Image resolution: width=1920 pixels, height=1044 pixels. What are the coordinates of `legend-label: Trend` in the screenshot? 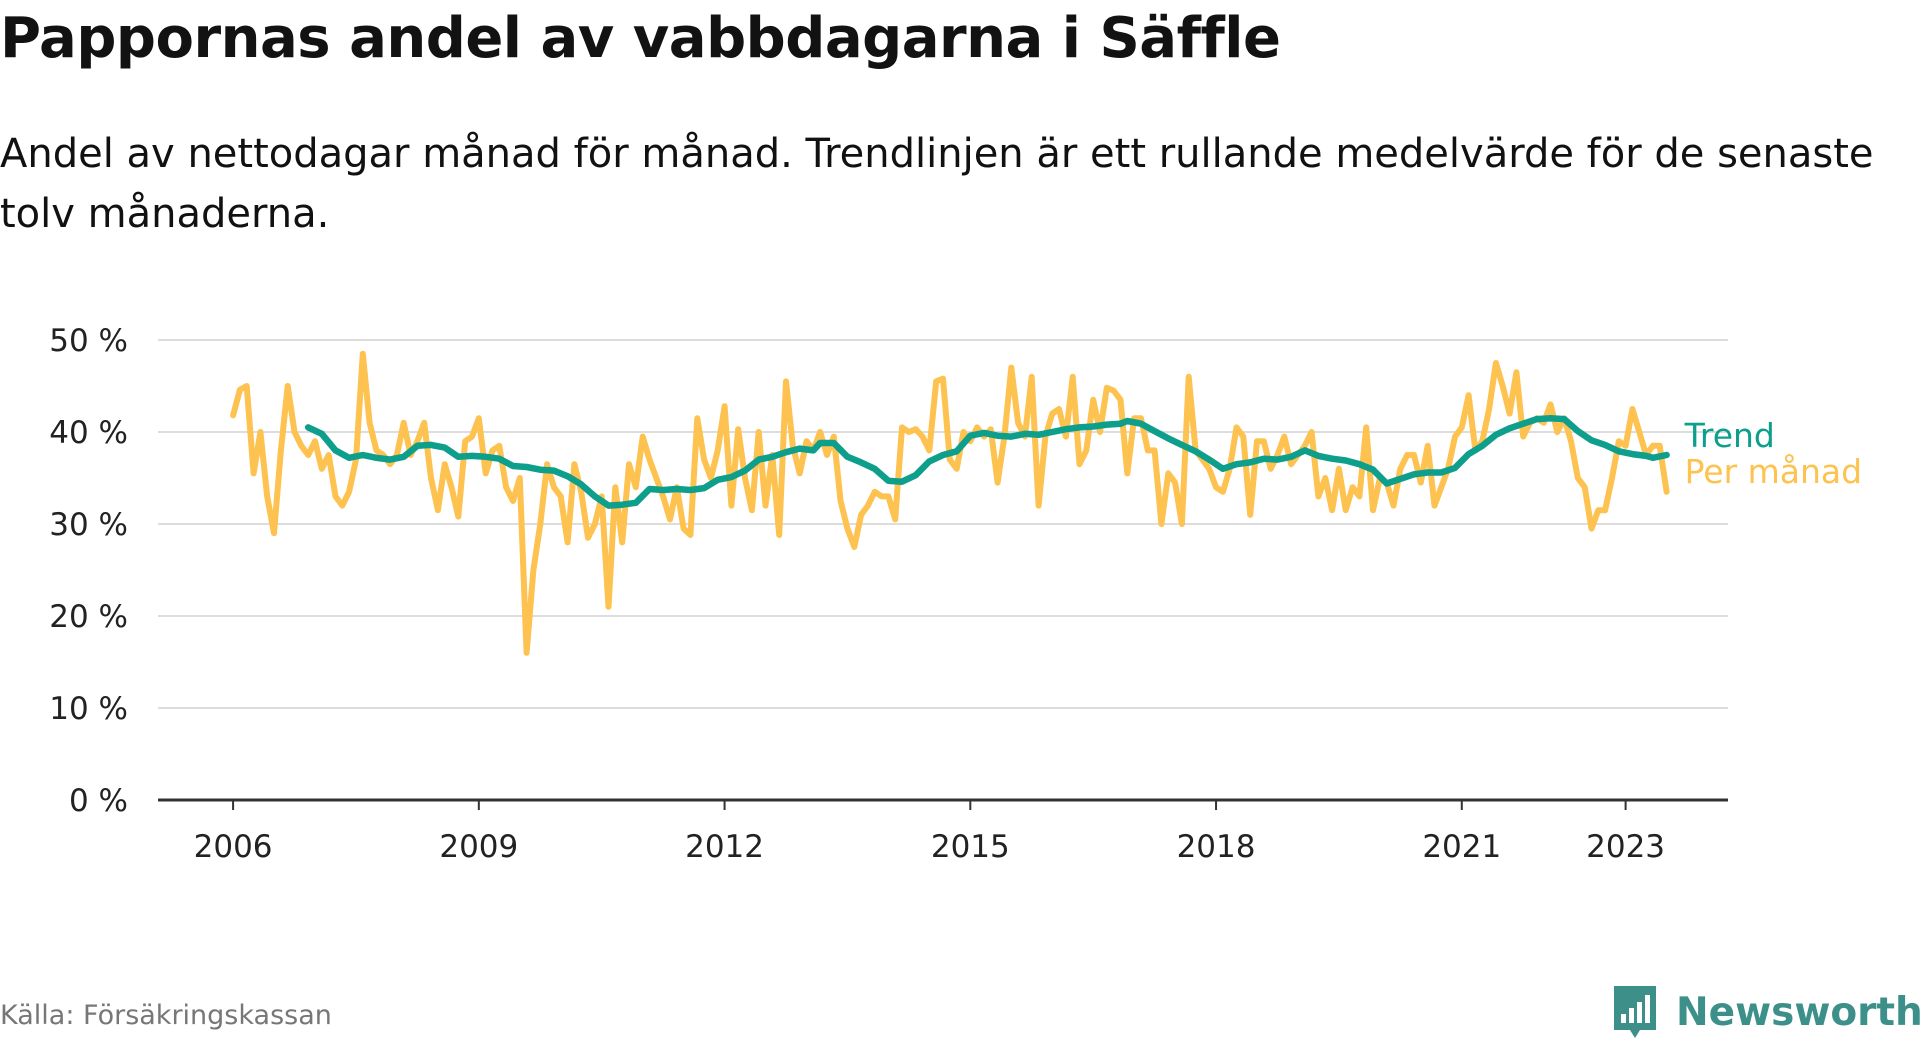 It's located at (1729, 435).